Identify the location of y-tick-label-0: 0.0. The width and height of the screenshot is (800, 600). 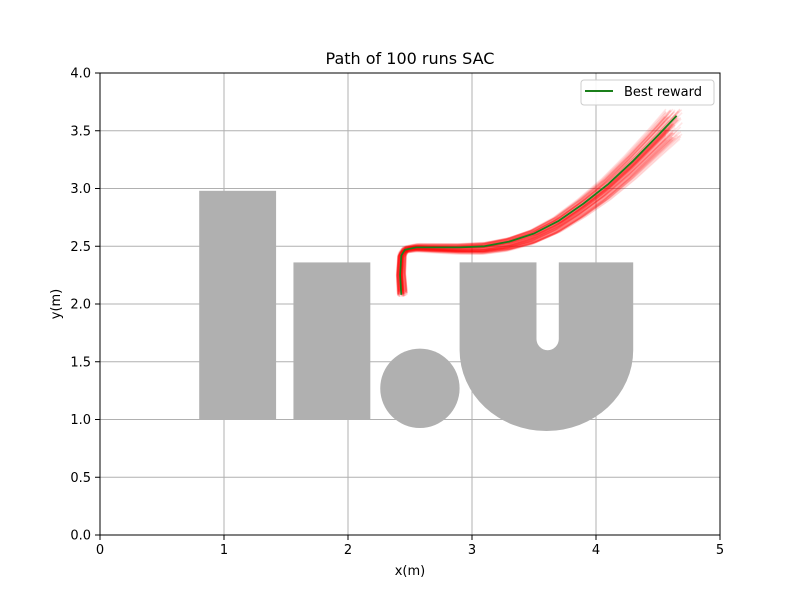
(80, 536).